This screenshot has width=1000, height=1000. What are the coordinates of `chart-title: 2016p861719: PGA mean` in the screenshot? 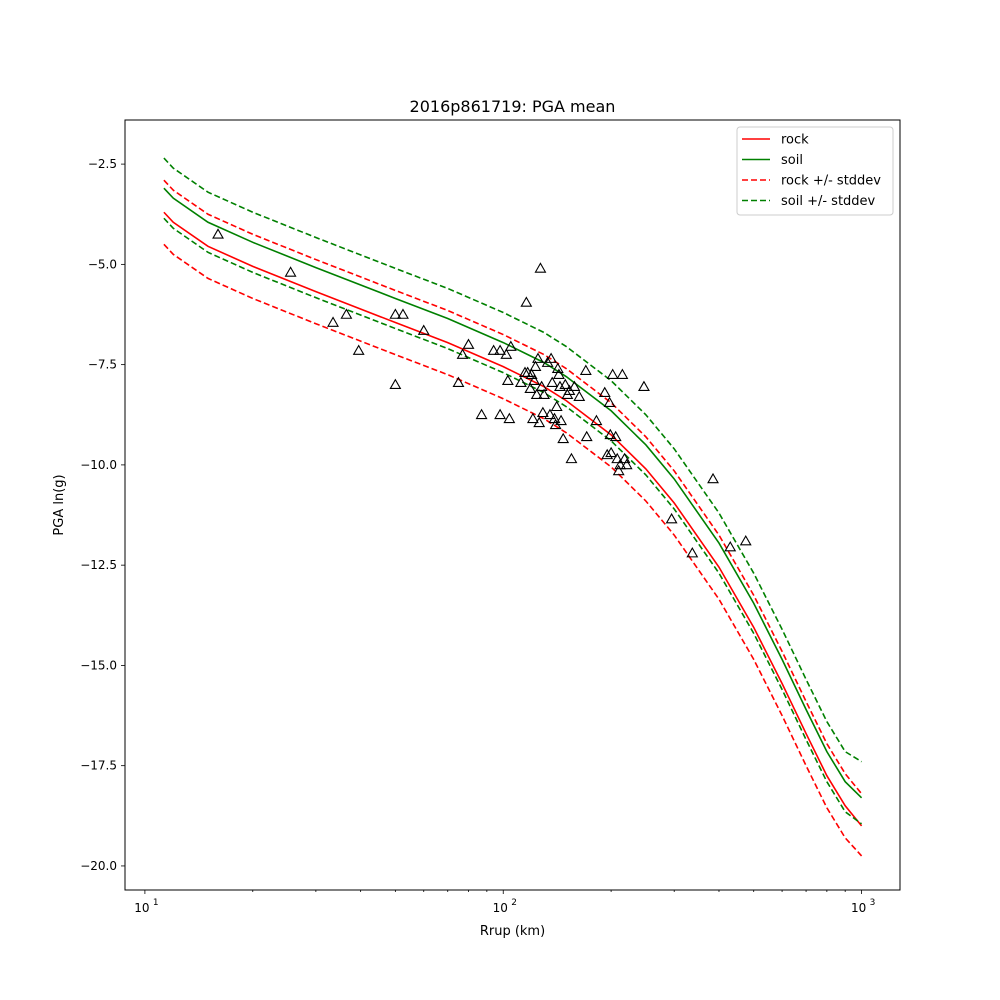 It's located at (513, 106).